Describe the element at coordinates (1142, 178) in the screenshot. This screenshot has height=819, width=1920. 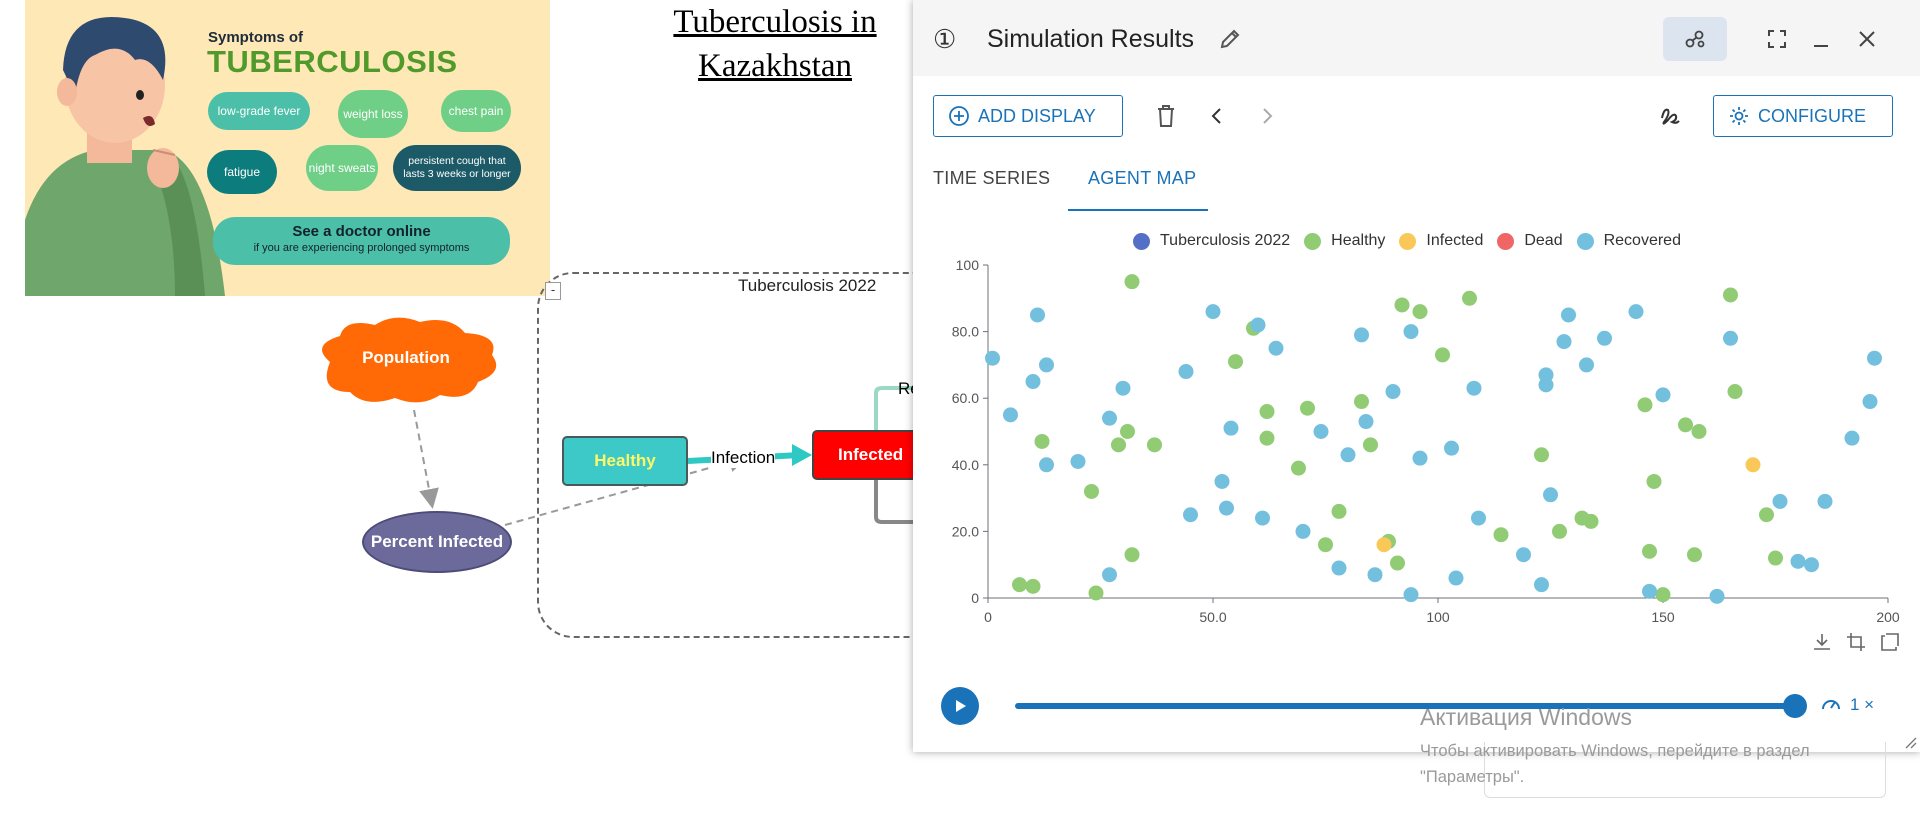
I see `tab-agent-map: AGENT MAP` at that location.